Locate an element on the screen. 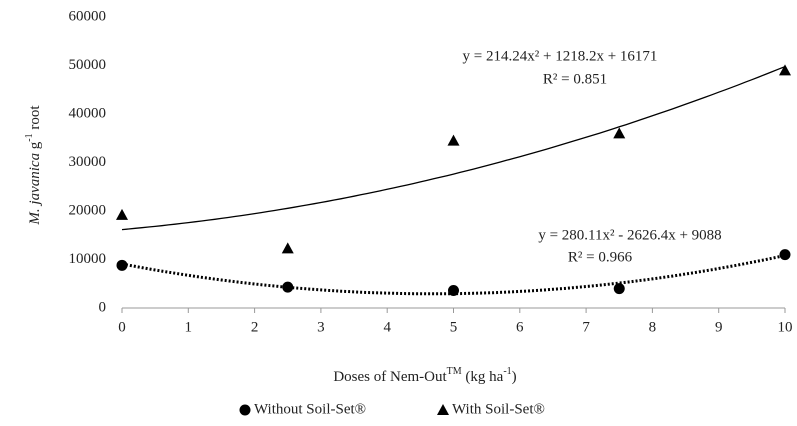  trend-equation: y = 214.24x² + 1218.2x + 16171 is located at coordinates (560, 56).